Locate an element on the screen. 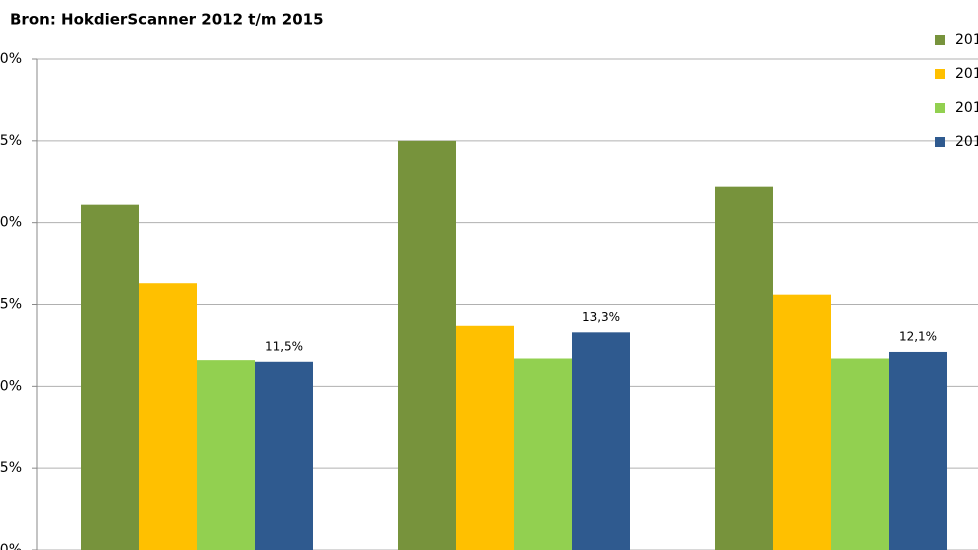 This screenshot has width=978, height=550. chart-subtitle: Bron: HokdierScanner 2012 t/m 2015 is located at coordinates (167, 20).